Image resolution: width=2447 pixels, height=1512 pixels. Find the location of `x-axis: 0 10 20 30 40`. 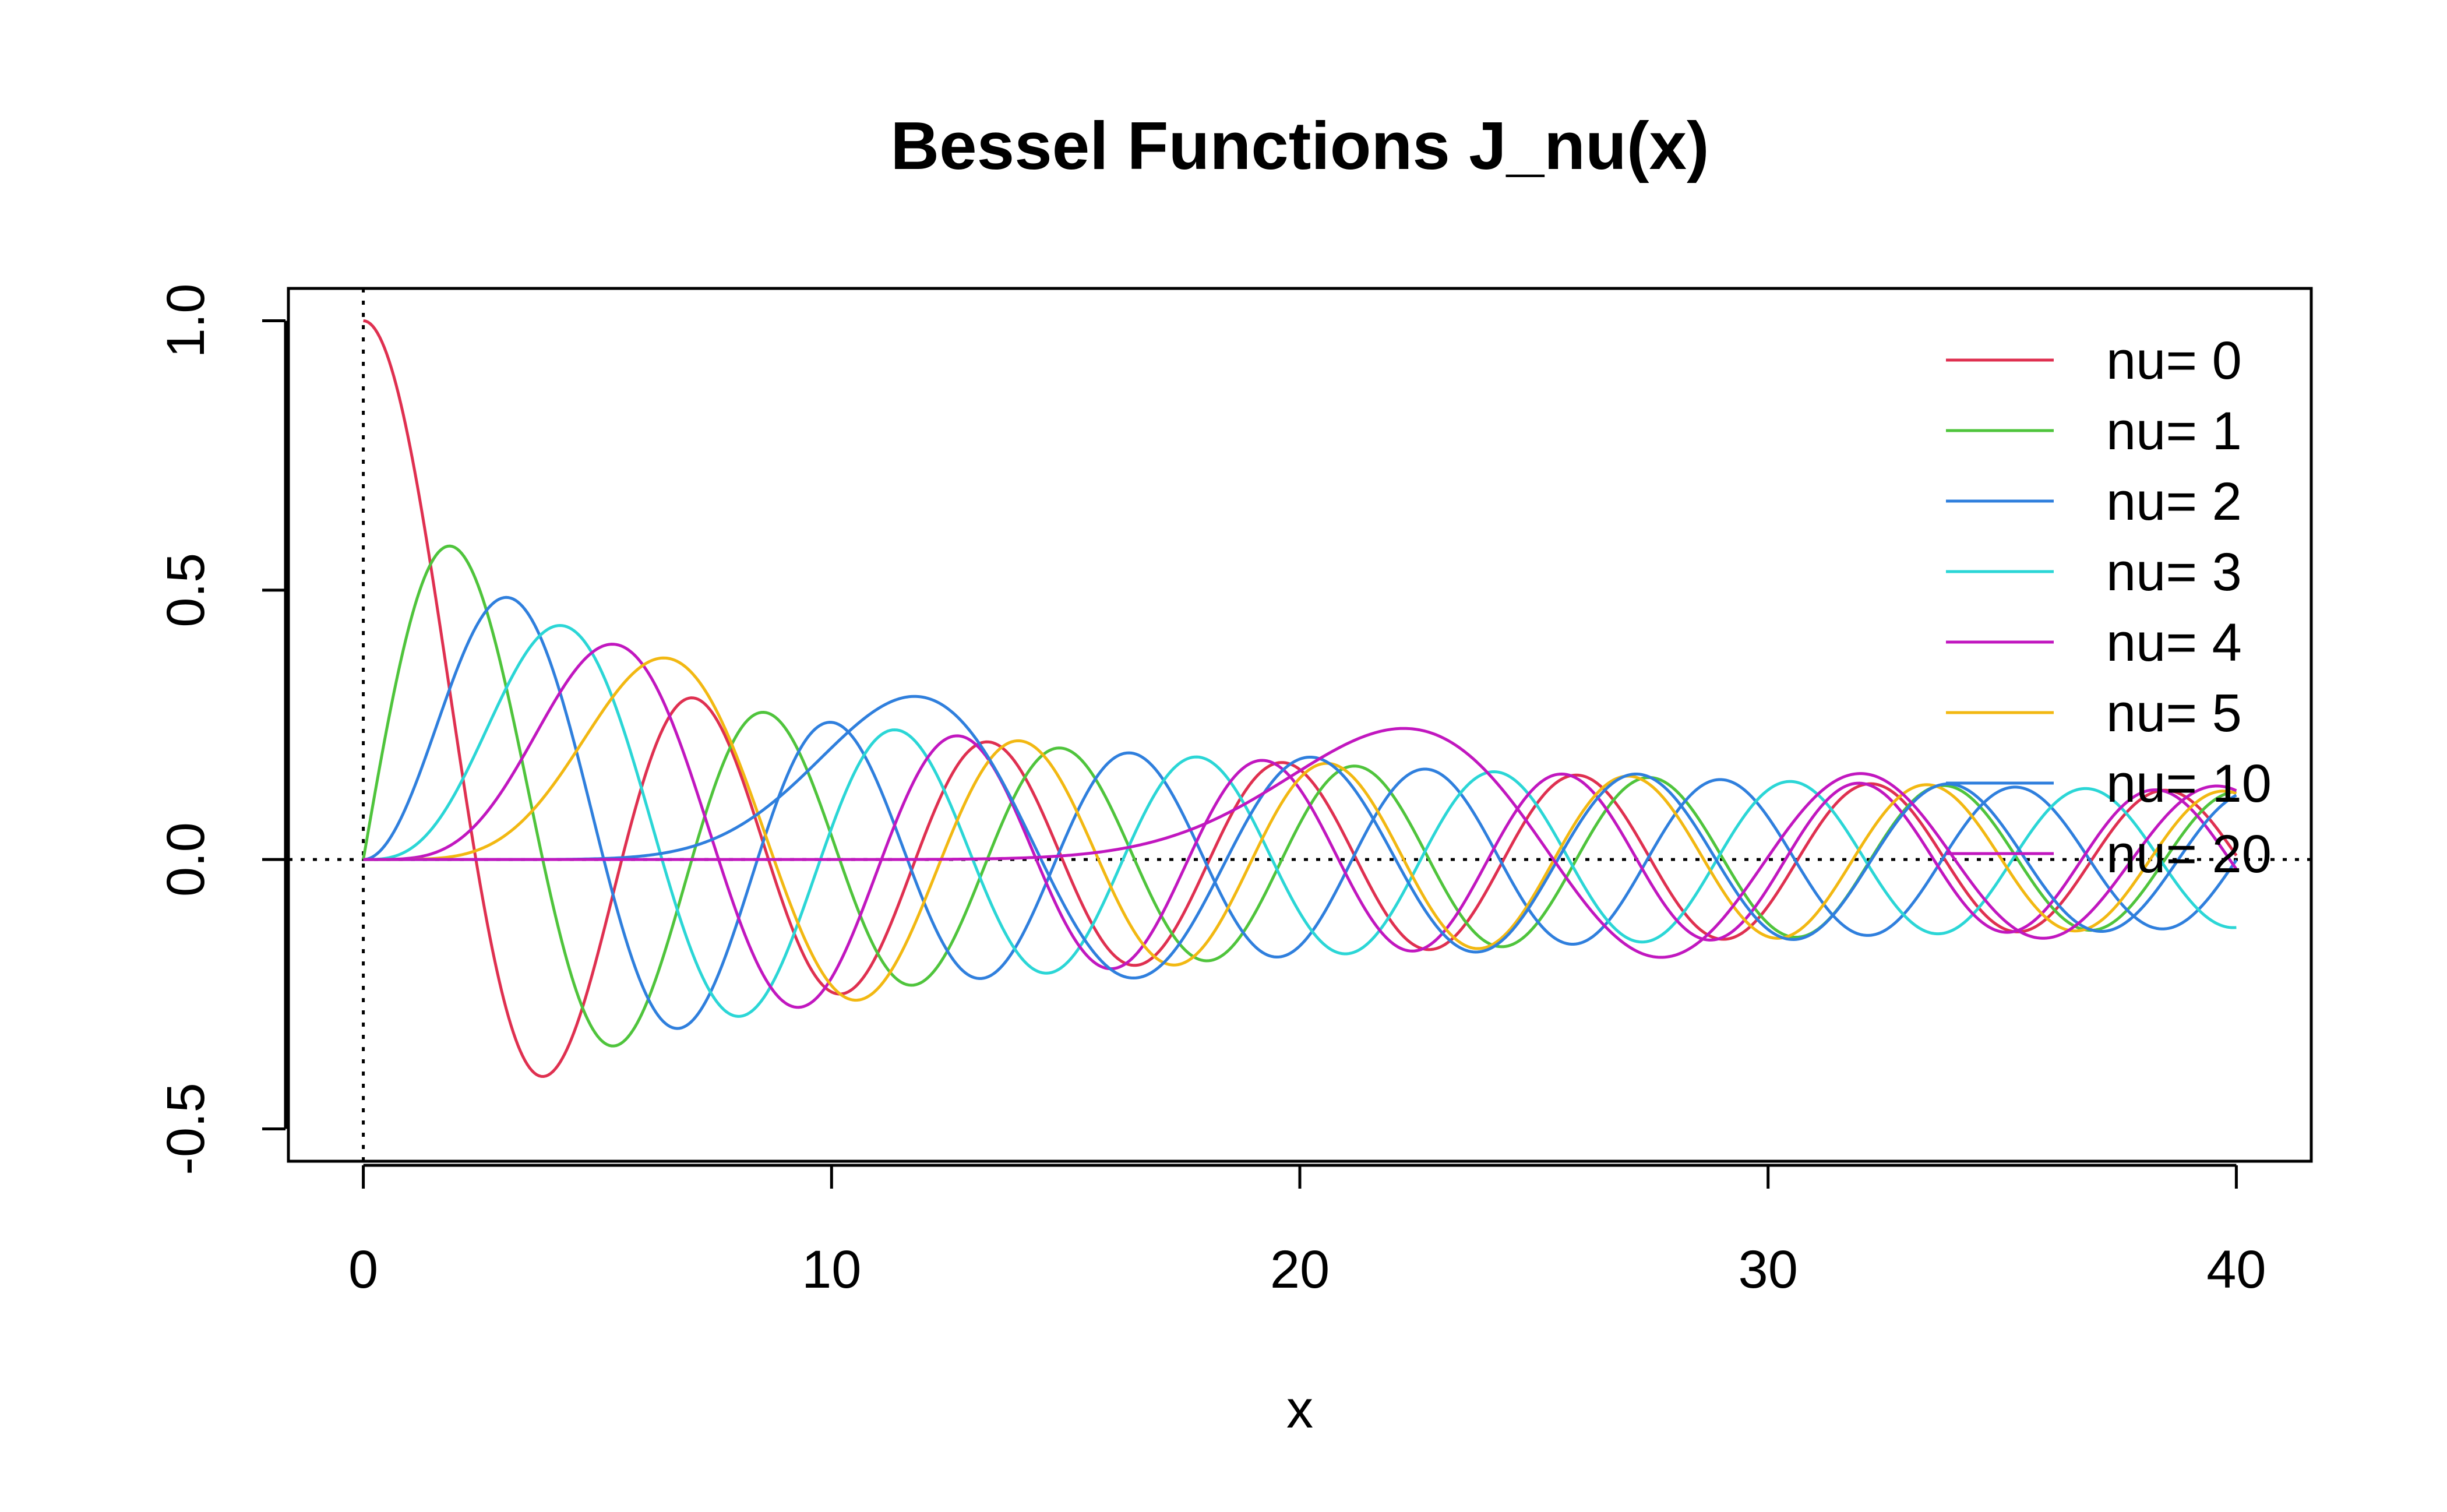

x-axis: 0 10 20 30 40 is located at coordinates (1307, 1231).